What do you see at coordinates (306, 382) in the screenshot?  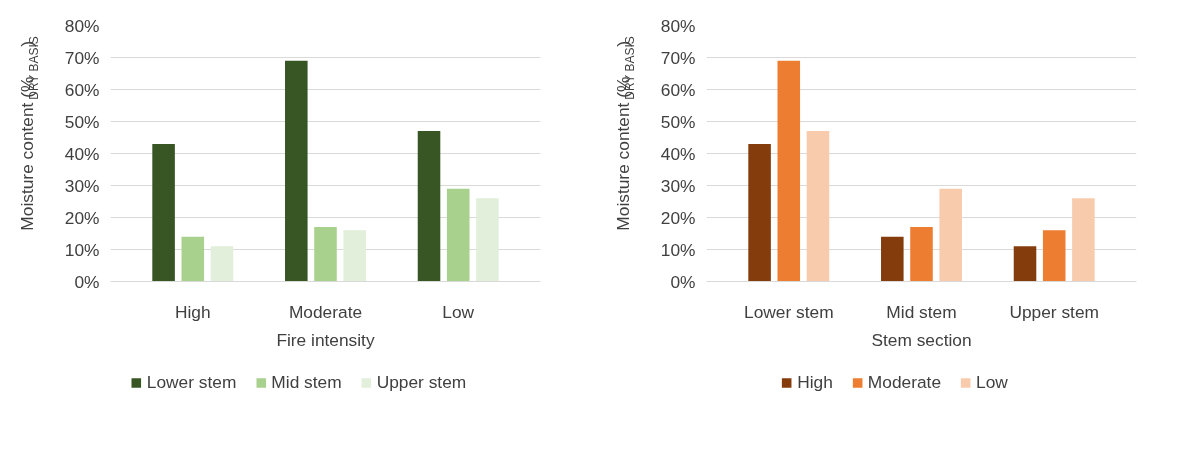 I see `legend-label: Mid stem` at bounding box center [306, 382].